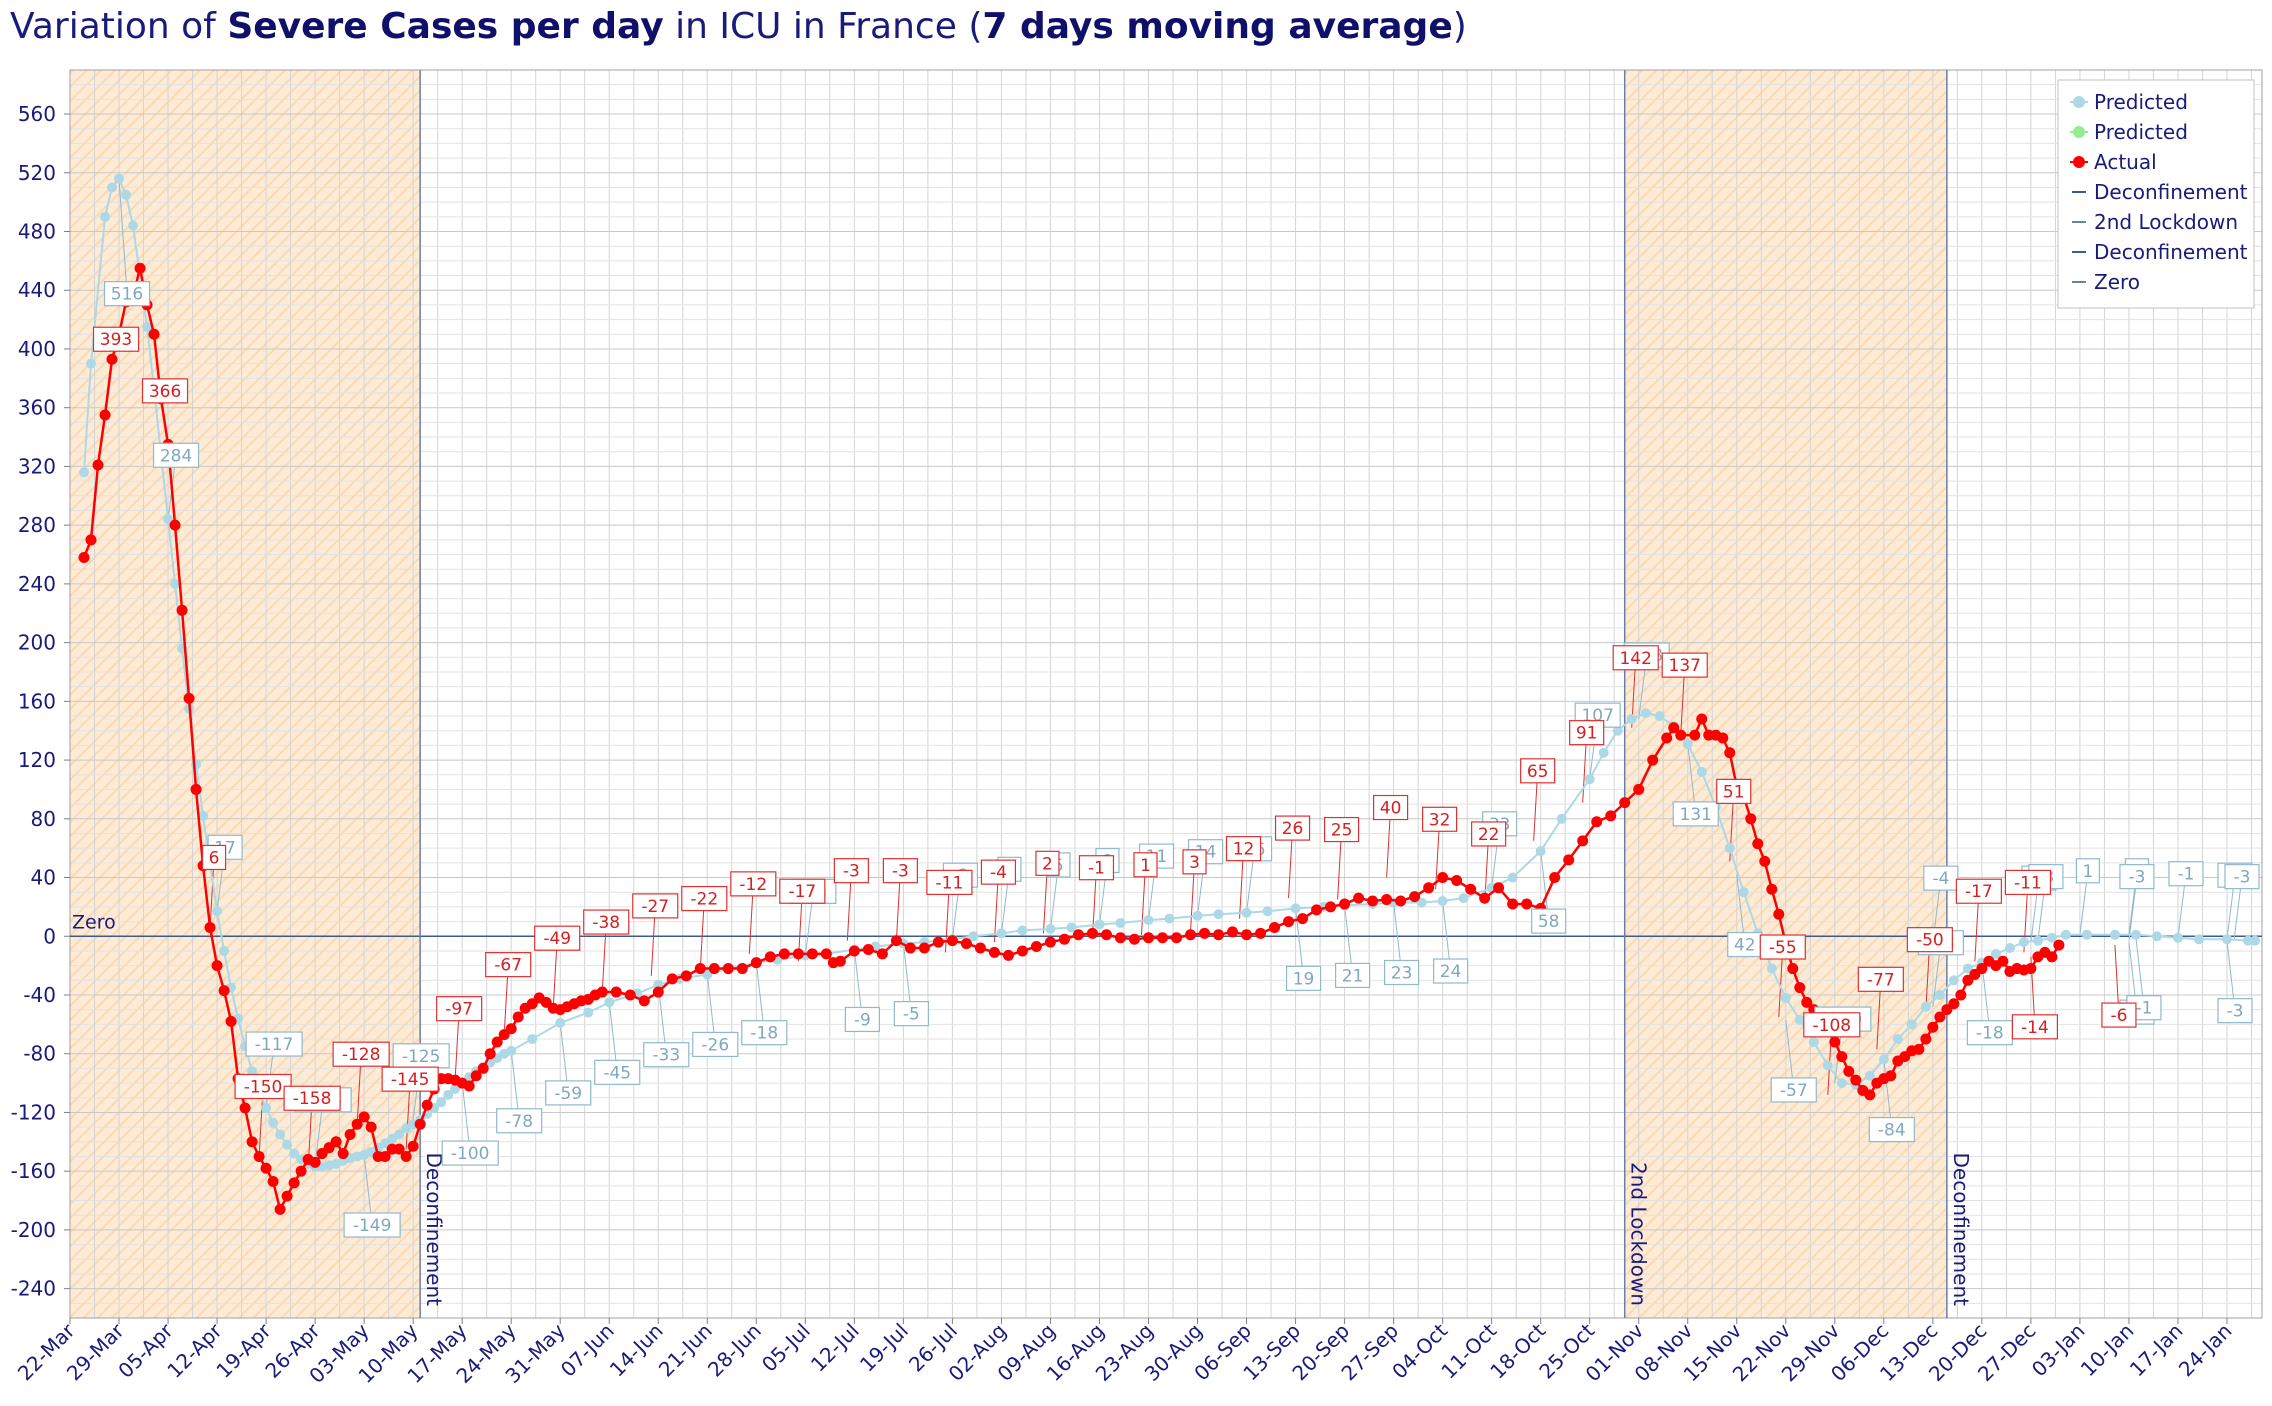 This screenshot has height=1406, width=2272. I want to click on annotation-label: -1, so click(2185, 875).